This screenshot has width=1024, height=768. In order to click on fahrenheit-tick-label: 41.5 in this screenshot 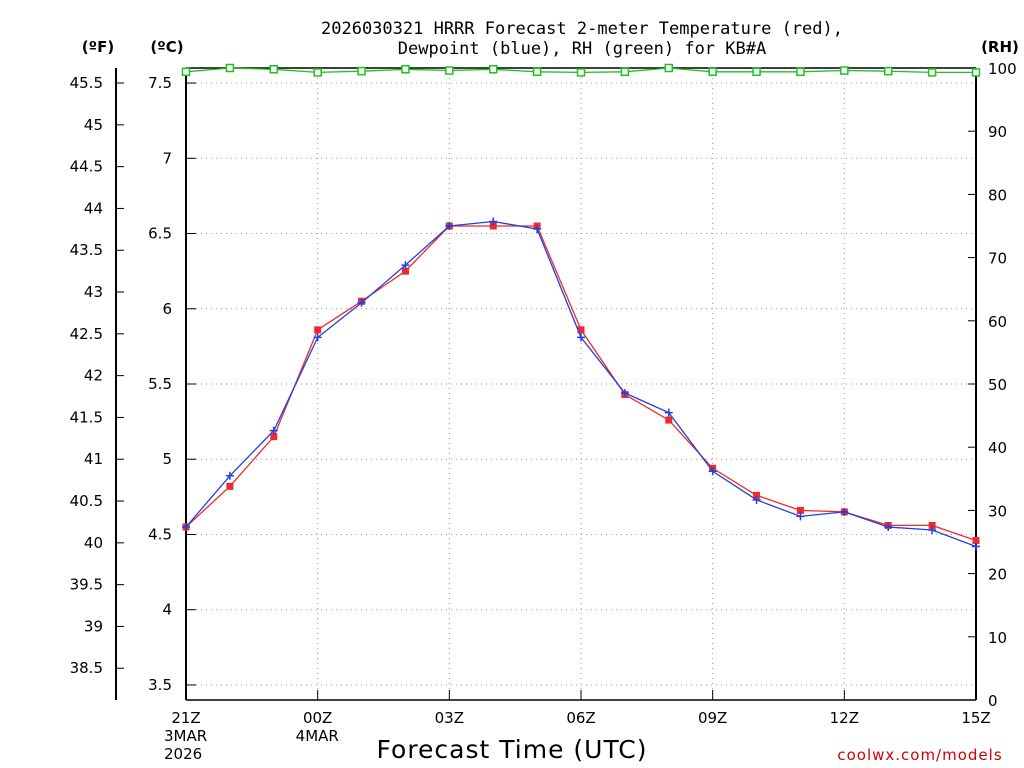, I will do `click(86, 417)`.